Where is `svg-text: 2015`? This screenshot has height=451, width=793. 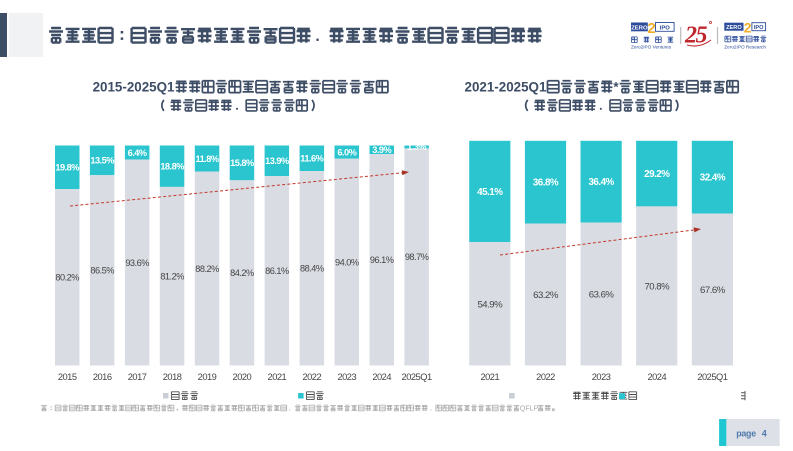
svg-text: 2015 is located at coordinates (67, 377).